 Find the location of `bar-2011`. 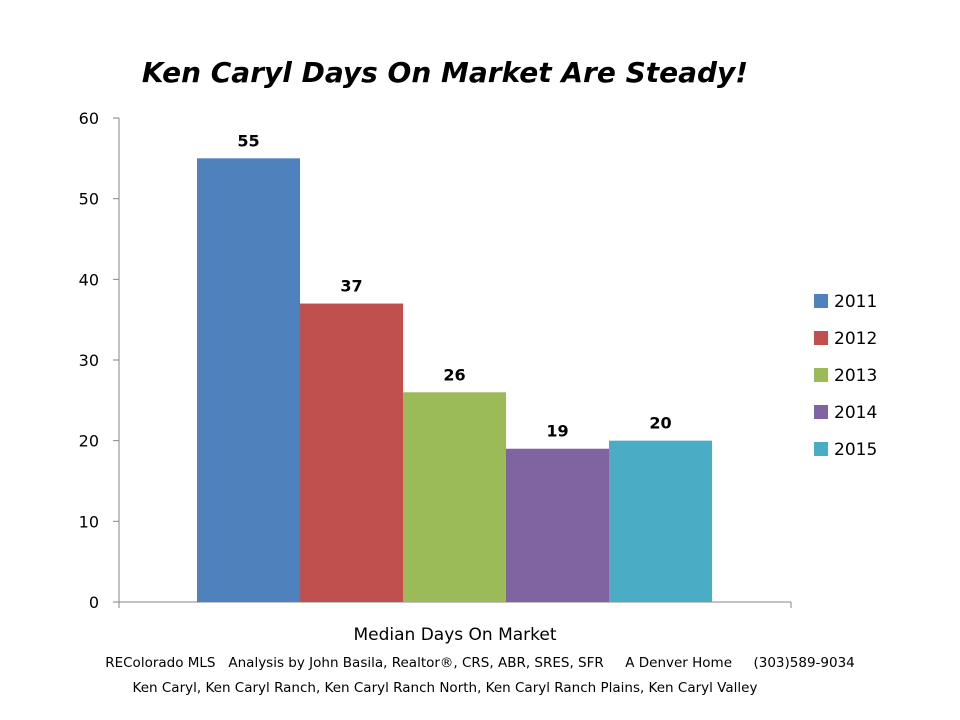

bar-2011 is located at coordinates (248, 380).